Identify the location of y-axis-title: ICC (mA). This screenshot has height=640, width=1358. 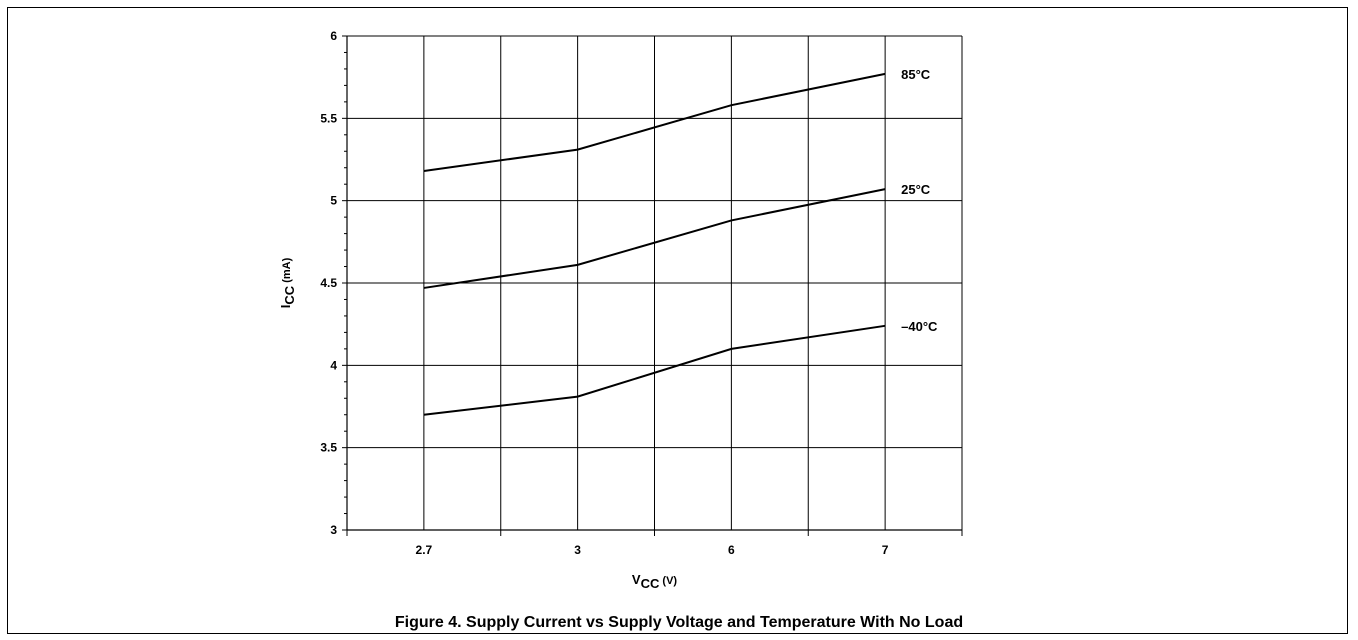
(287, 282).